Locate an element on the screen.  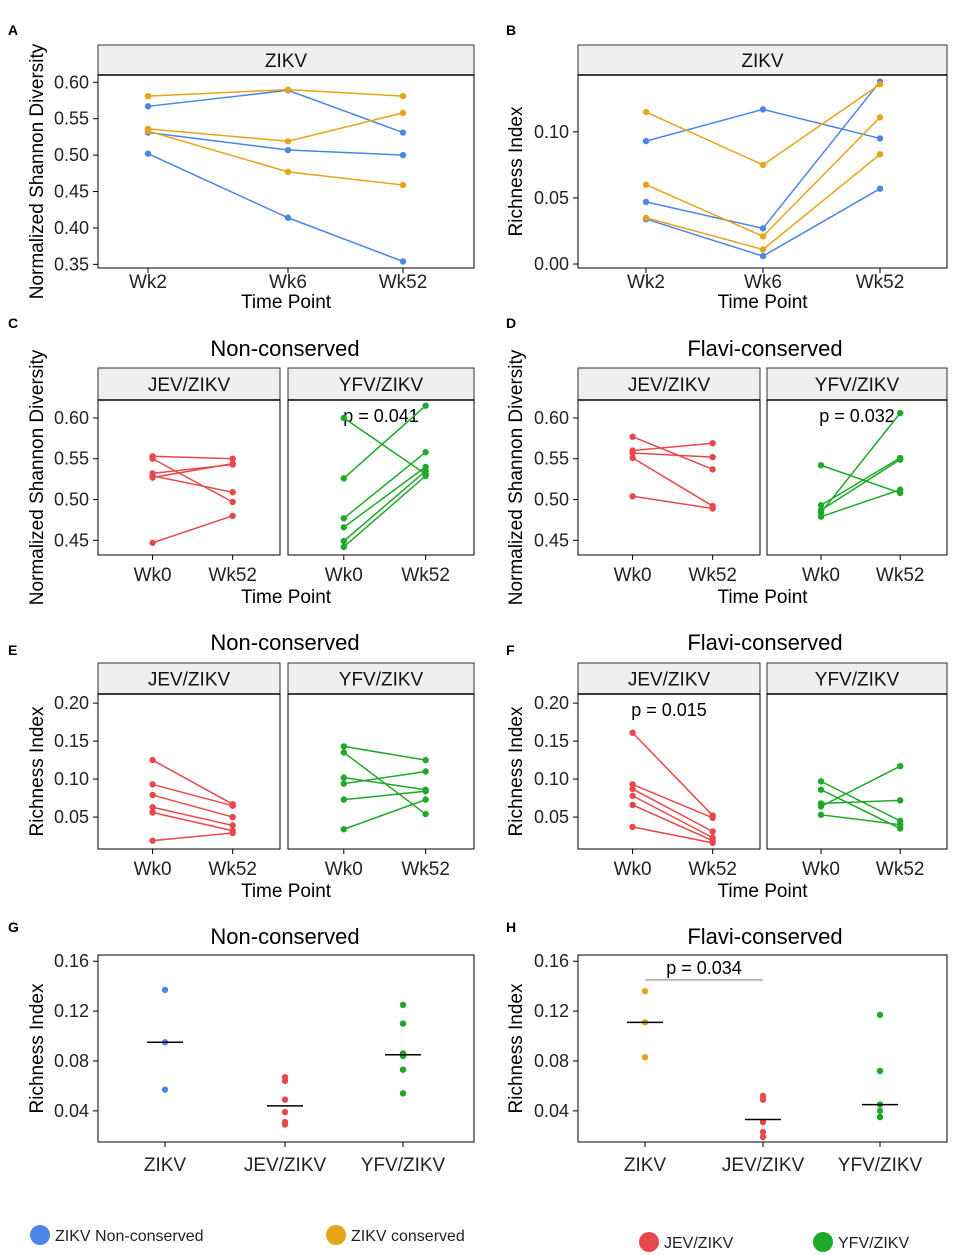
x-tick-label: Wk6 is located at coordinates (288, 282).